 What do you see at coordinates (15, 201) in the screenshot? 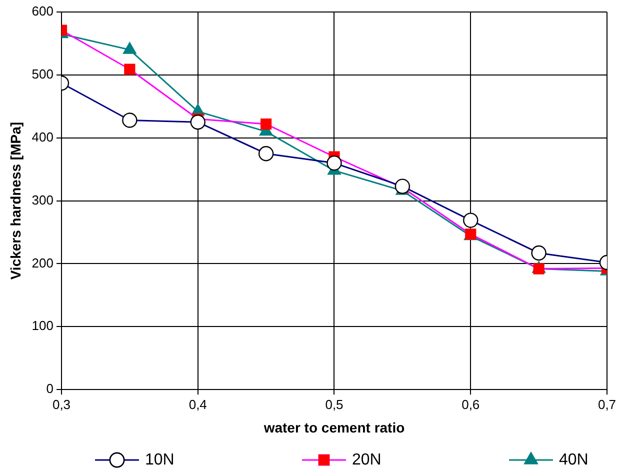
I see `y-axis-title: Vickers hardness [MPa]` at bounding box center [15, 201].